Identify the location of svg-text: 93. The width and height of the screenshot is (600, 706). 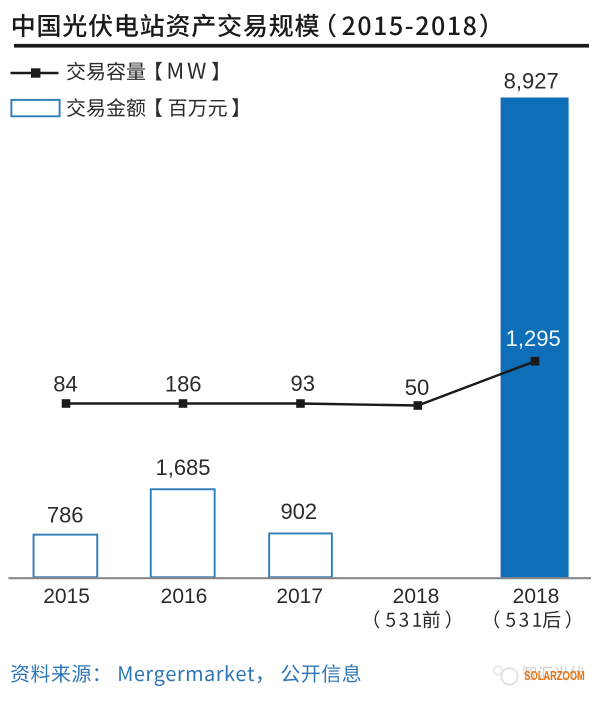
(302, 383).